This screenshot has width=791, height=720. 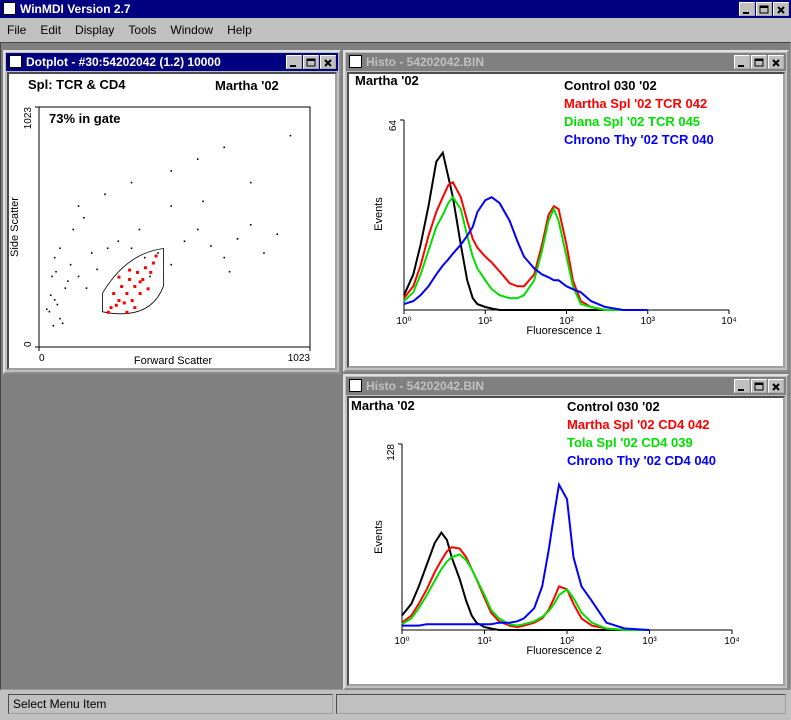 I want to click on menu-item: Window, so click(x=192, y=30).